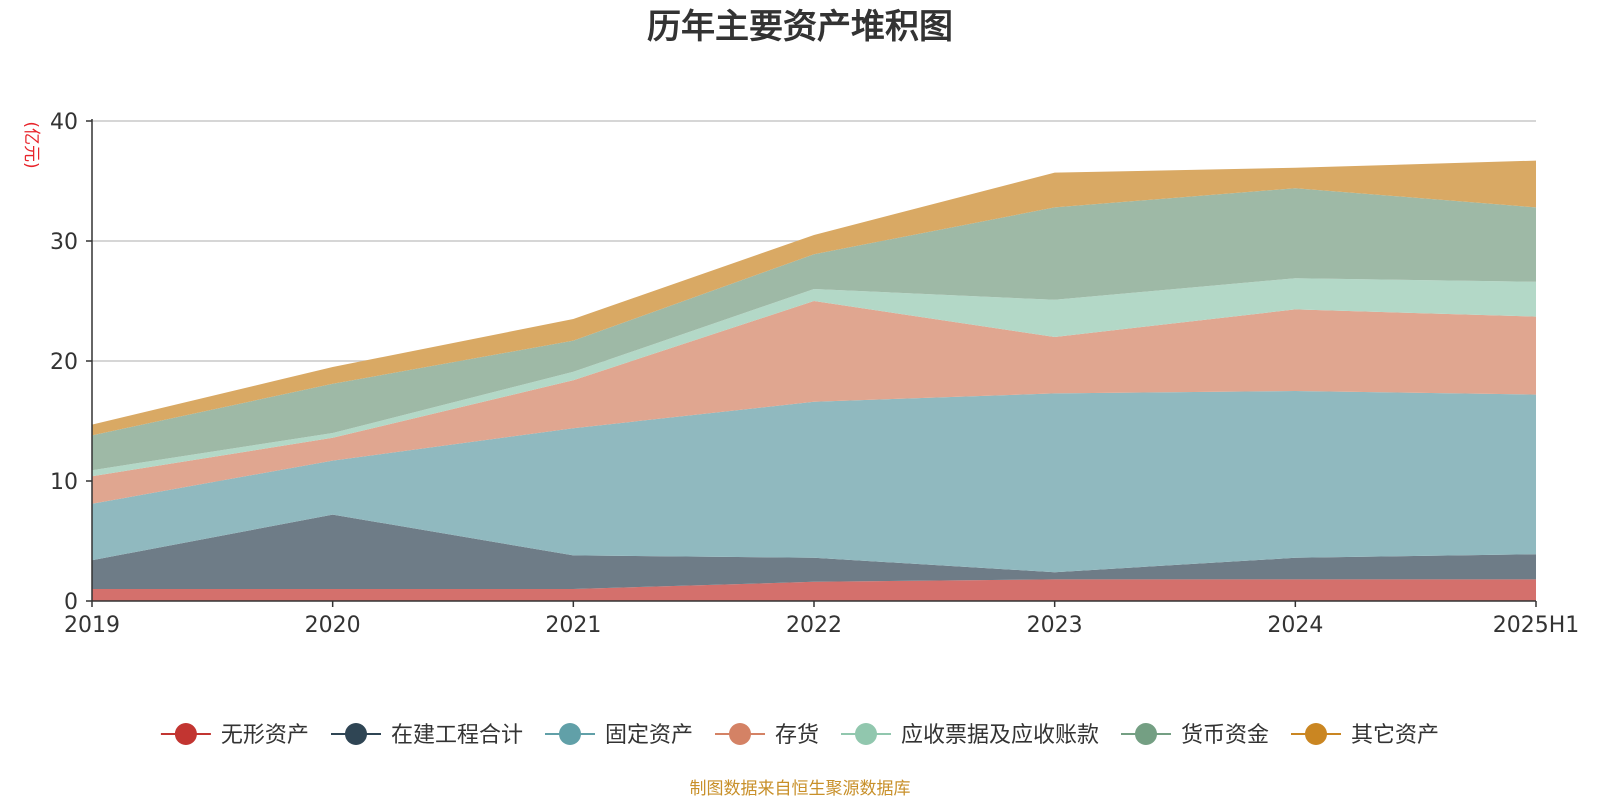 Image resolution: width=1600 pixels, height=800 pixels. I want to click on legend-item-在建工程合计: 在建工程合计, so click(427, 735).